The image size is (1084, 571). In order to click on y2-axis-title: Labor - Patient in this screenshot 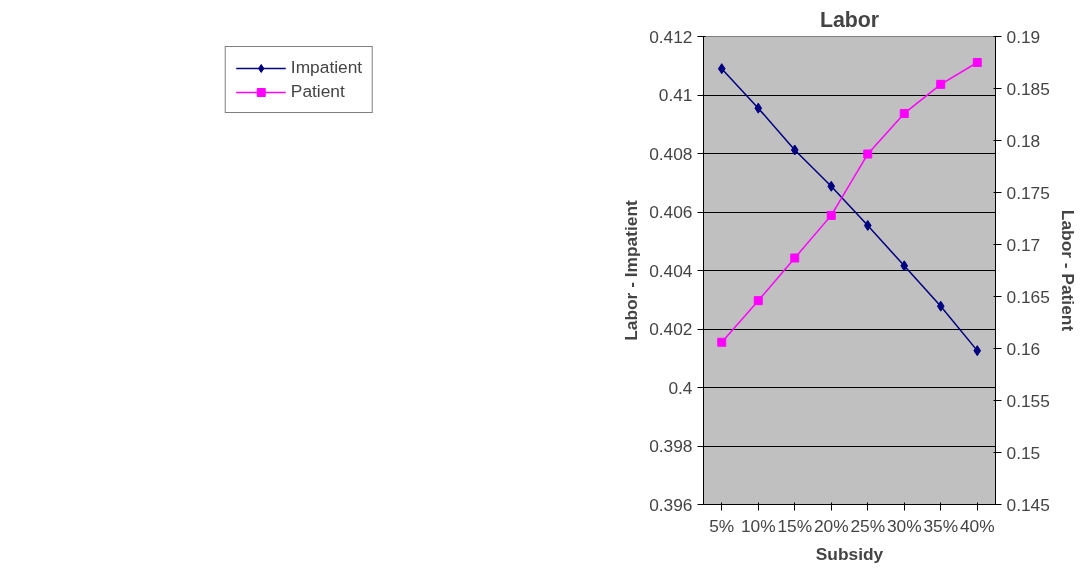, I will do `click(1067, 270)`.